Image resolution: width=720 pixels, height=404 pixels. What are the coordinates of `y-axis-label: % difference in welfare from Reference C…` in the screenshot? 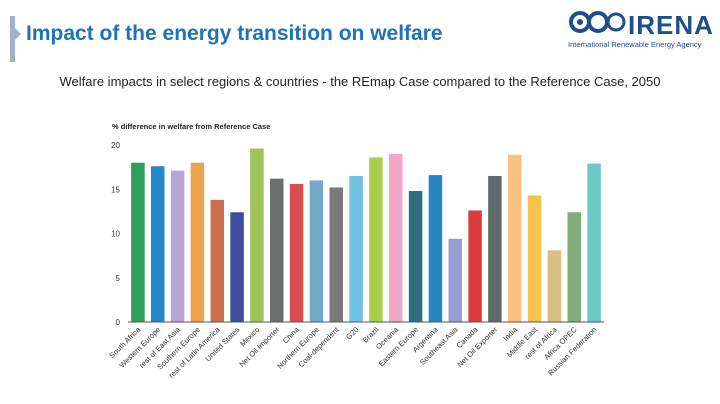 It's located at (191, 126).